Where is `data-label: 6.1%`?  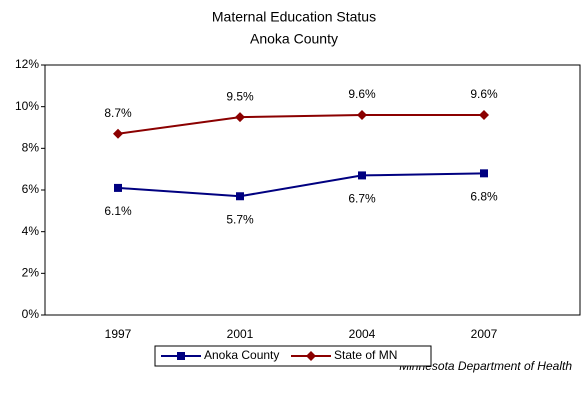 data-label: 6.1% is located at coordinates (118, 211).